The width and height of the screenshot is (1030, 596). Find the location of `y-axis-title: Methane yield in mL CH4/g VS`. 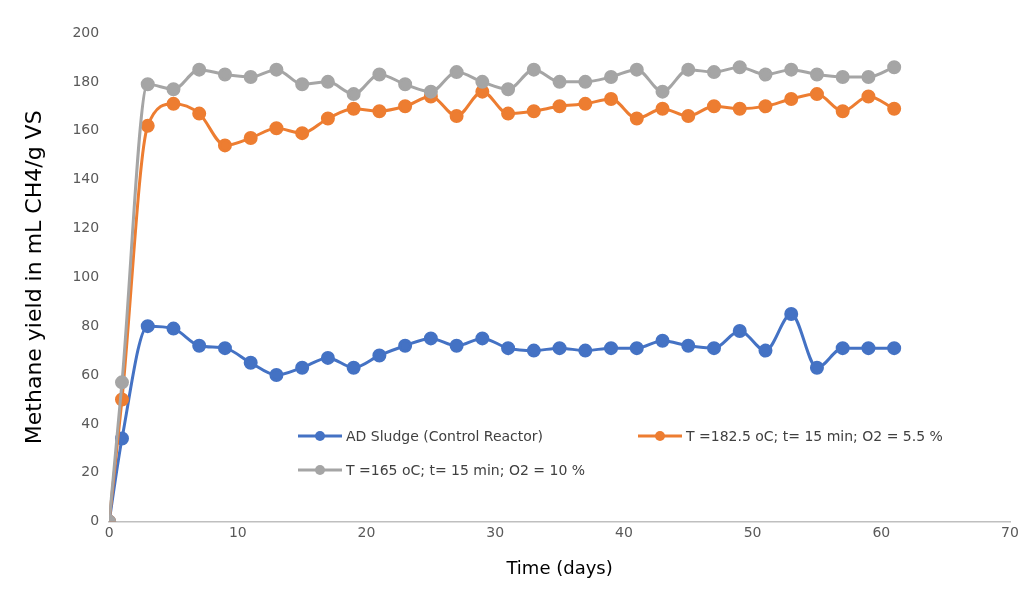

y-axis-title: Methane yield in mL CH4/g VS is located at coordinates (33, 277).